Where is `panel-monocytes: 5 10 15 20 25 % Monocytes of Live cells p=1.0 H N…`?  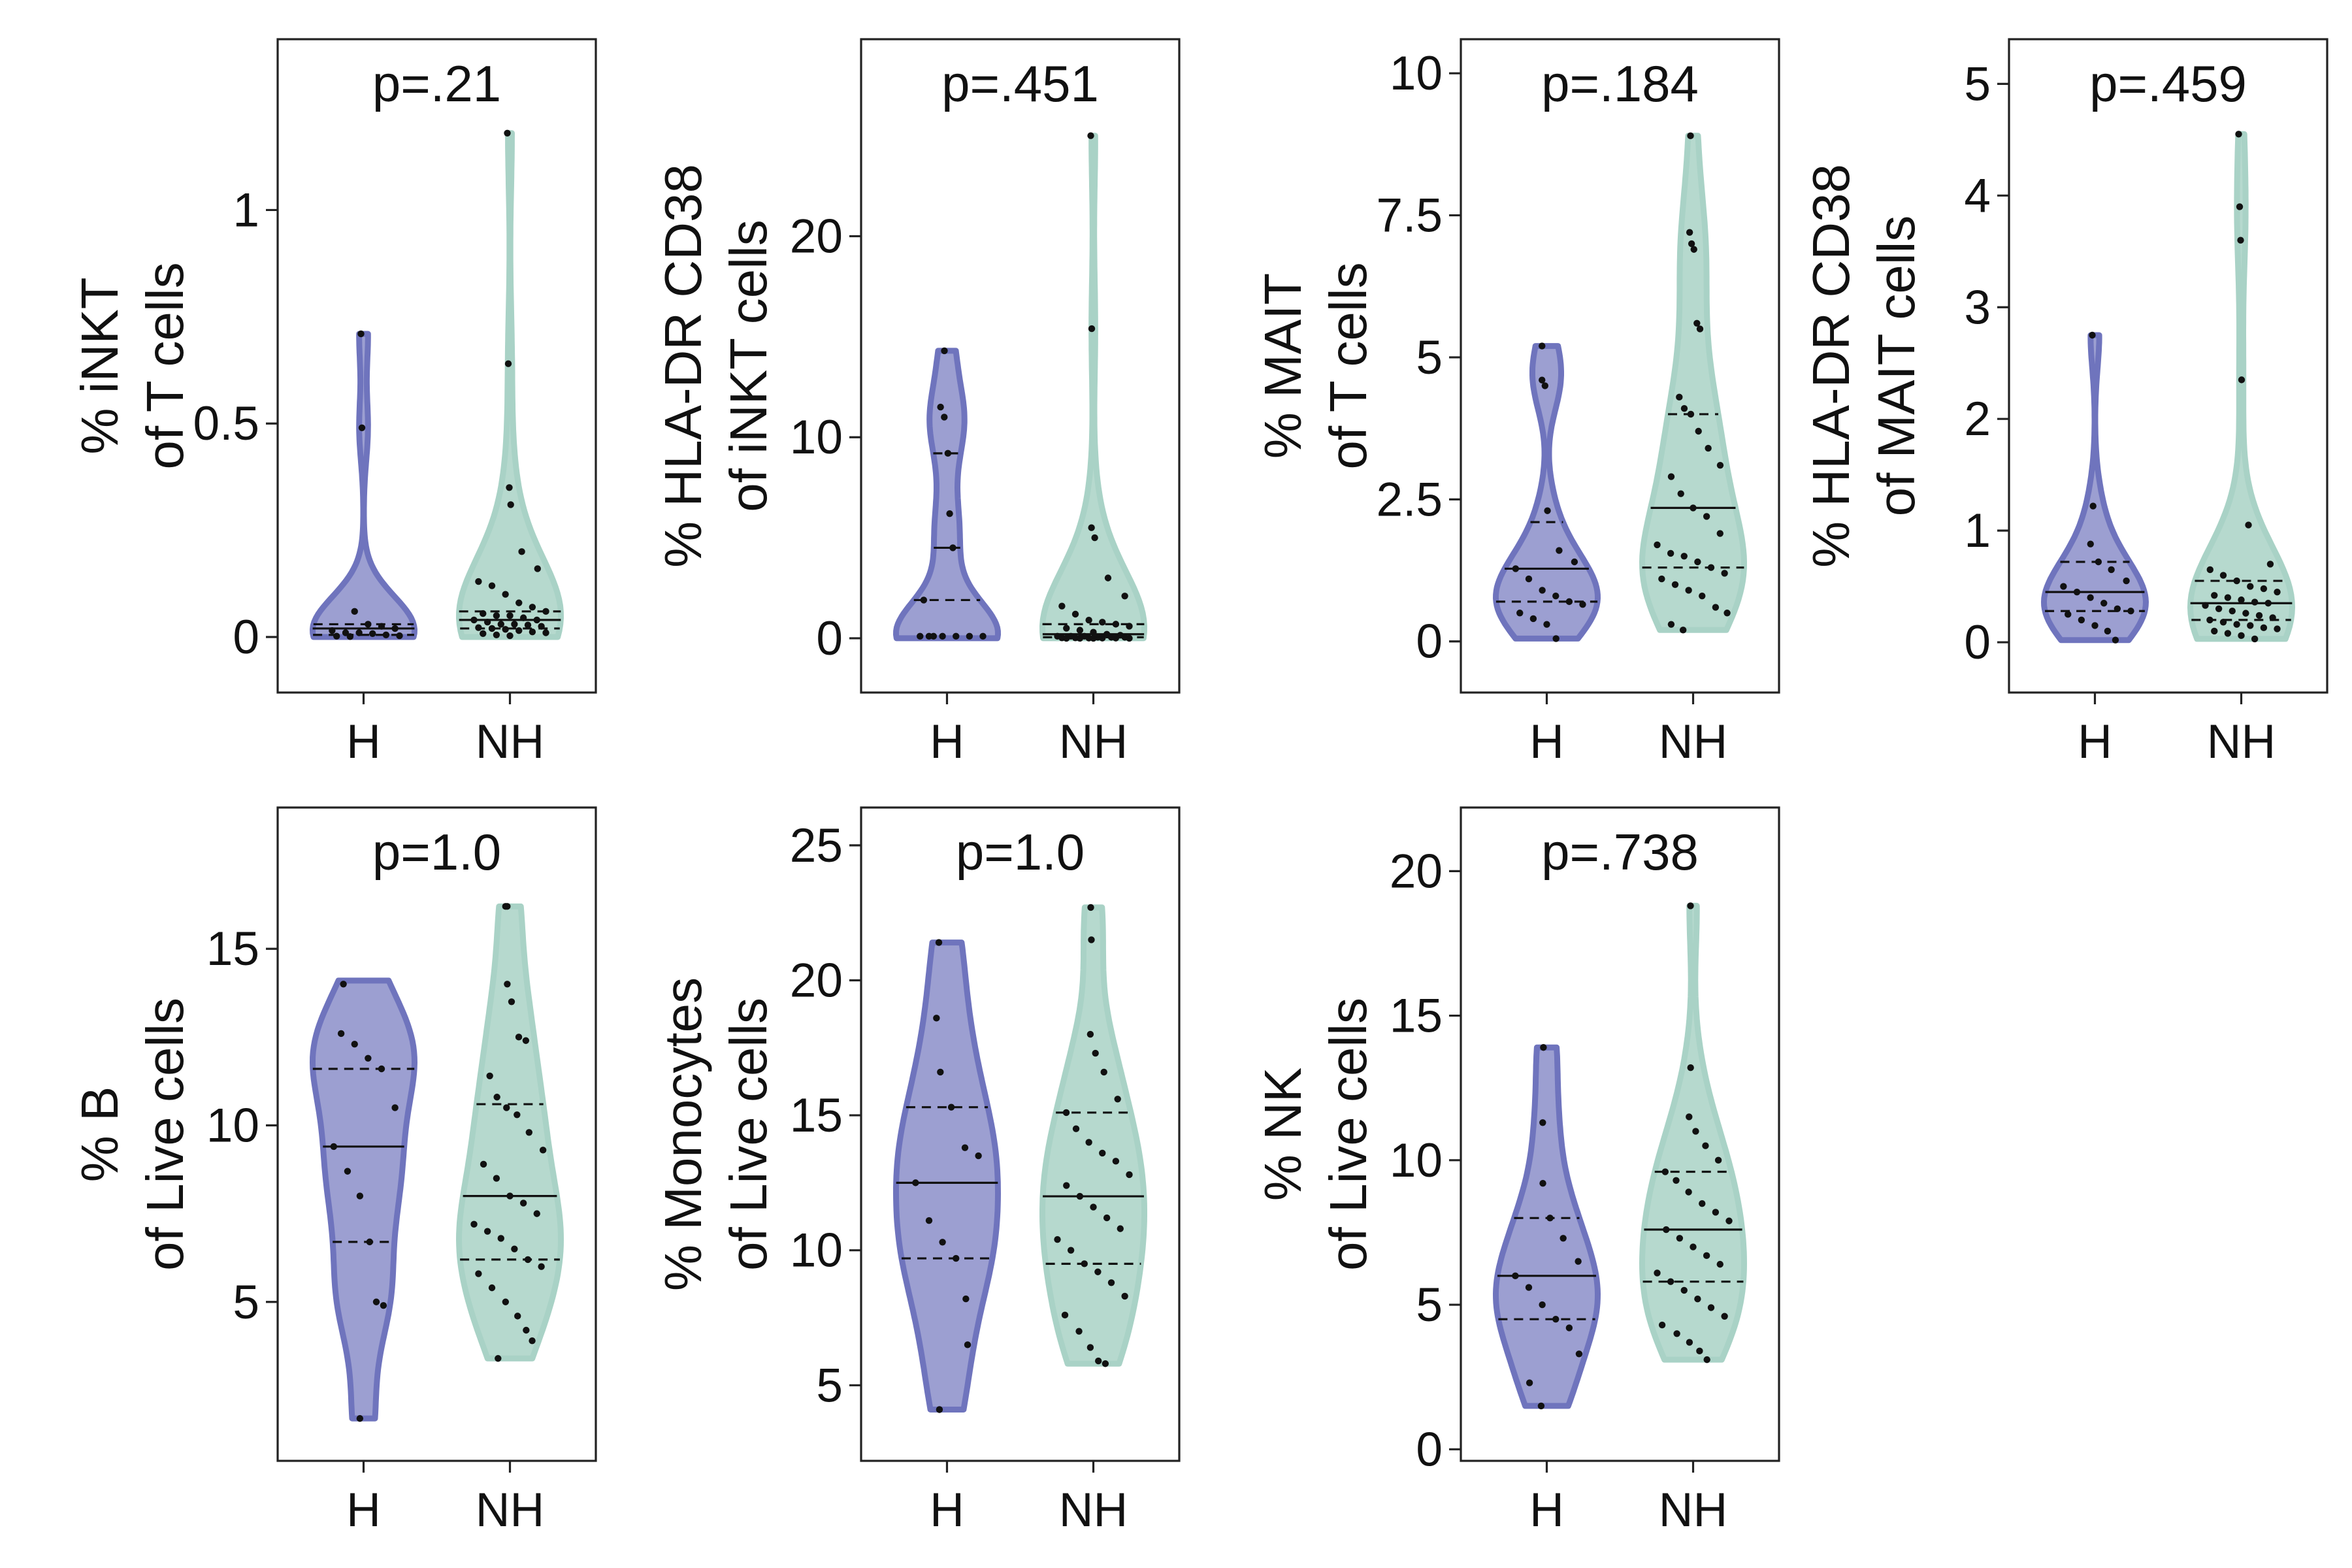 panel-monocytes: 5 10 15 20 25 % Monocytes of Live cells p=1.0 H N… is located at coordinates (917, 1171).